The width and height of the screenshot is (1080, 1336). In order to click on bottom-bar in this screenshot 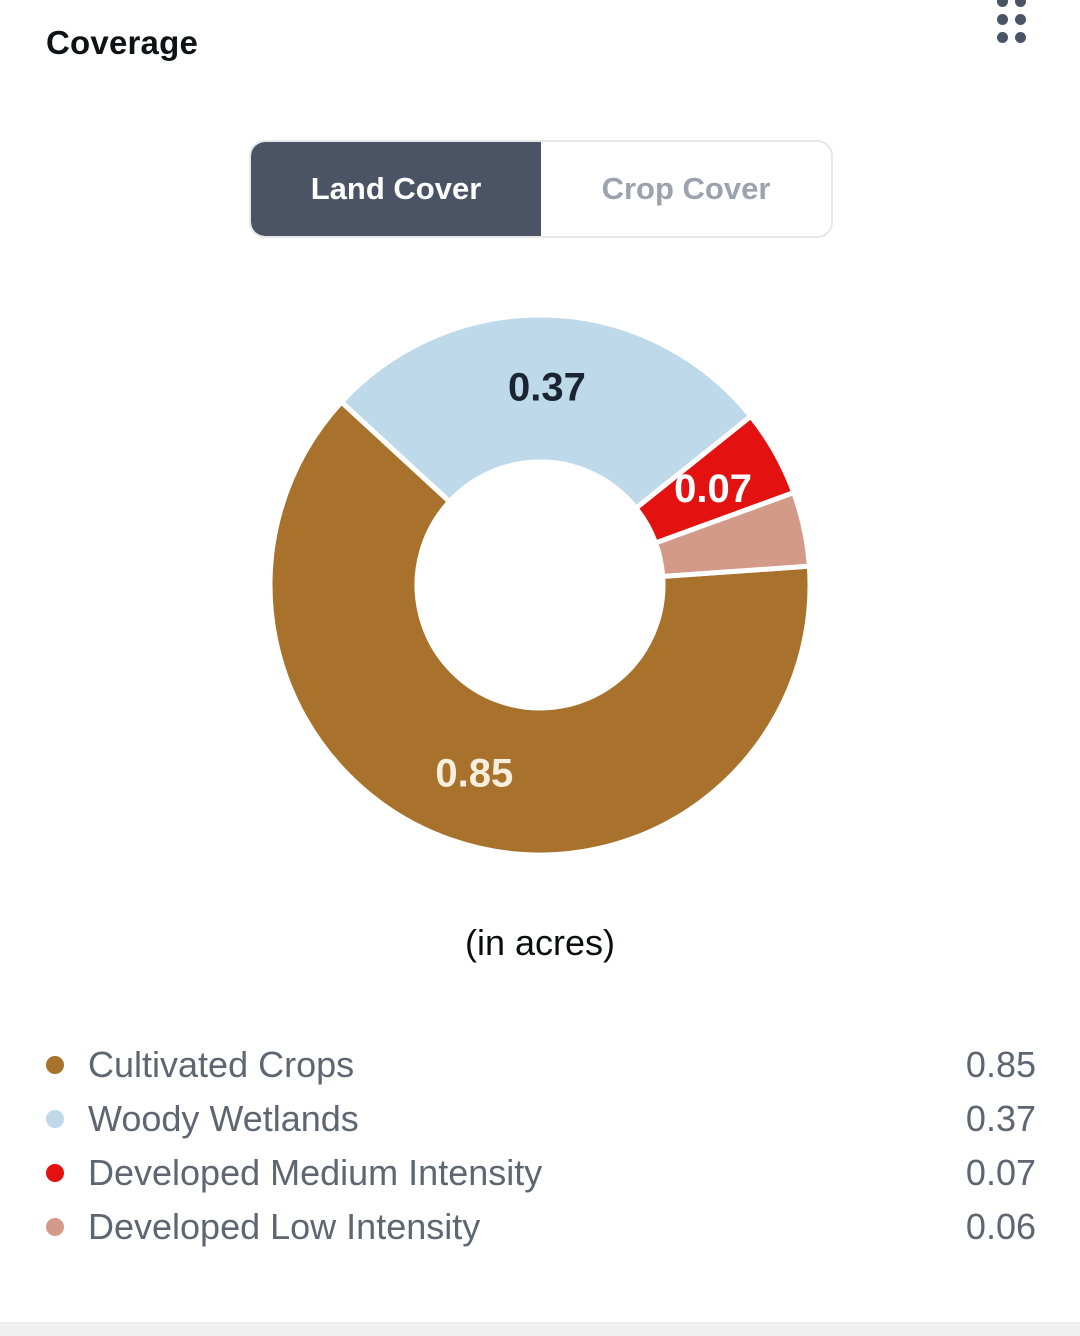, I will do `click(540, 1329)`.